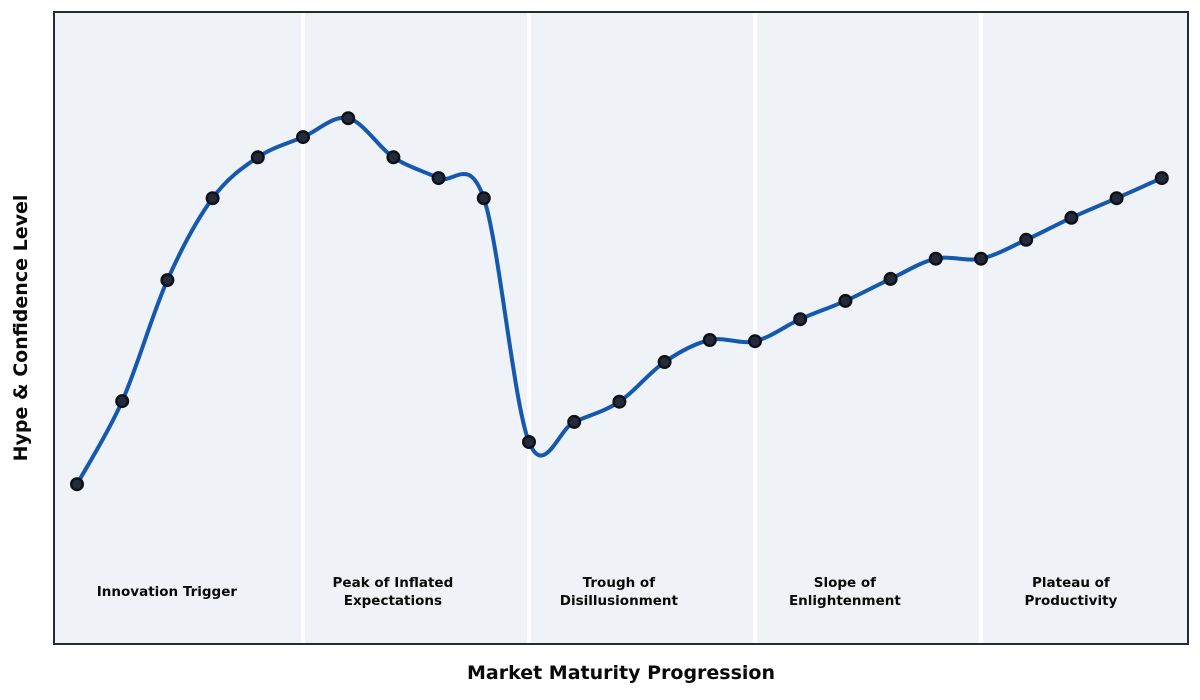  What do you see at coordinates (618, 591) in the screenshot?
I see `phase-label-trough-of-disillusionment: Trough of Disillusionment` at bounding box center [618, 591].